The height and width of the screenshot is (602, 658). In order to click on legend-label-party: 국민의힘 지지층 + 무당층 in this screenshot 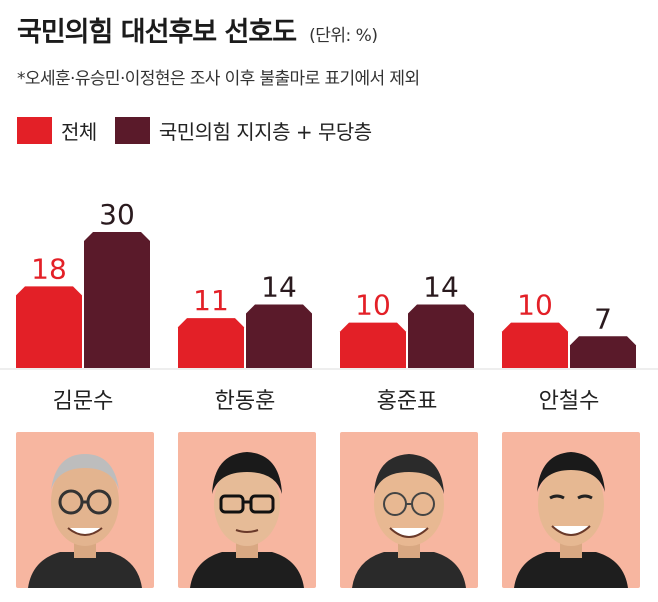, I will do `click(265, 132)`.